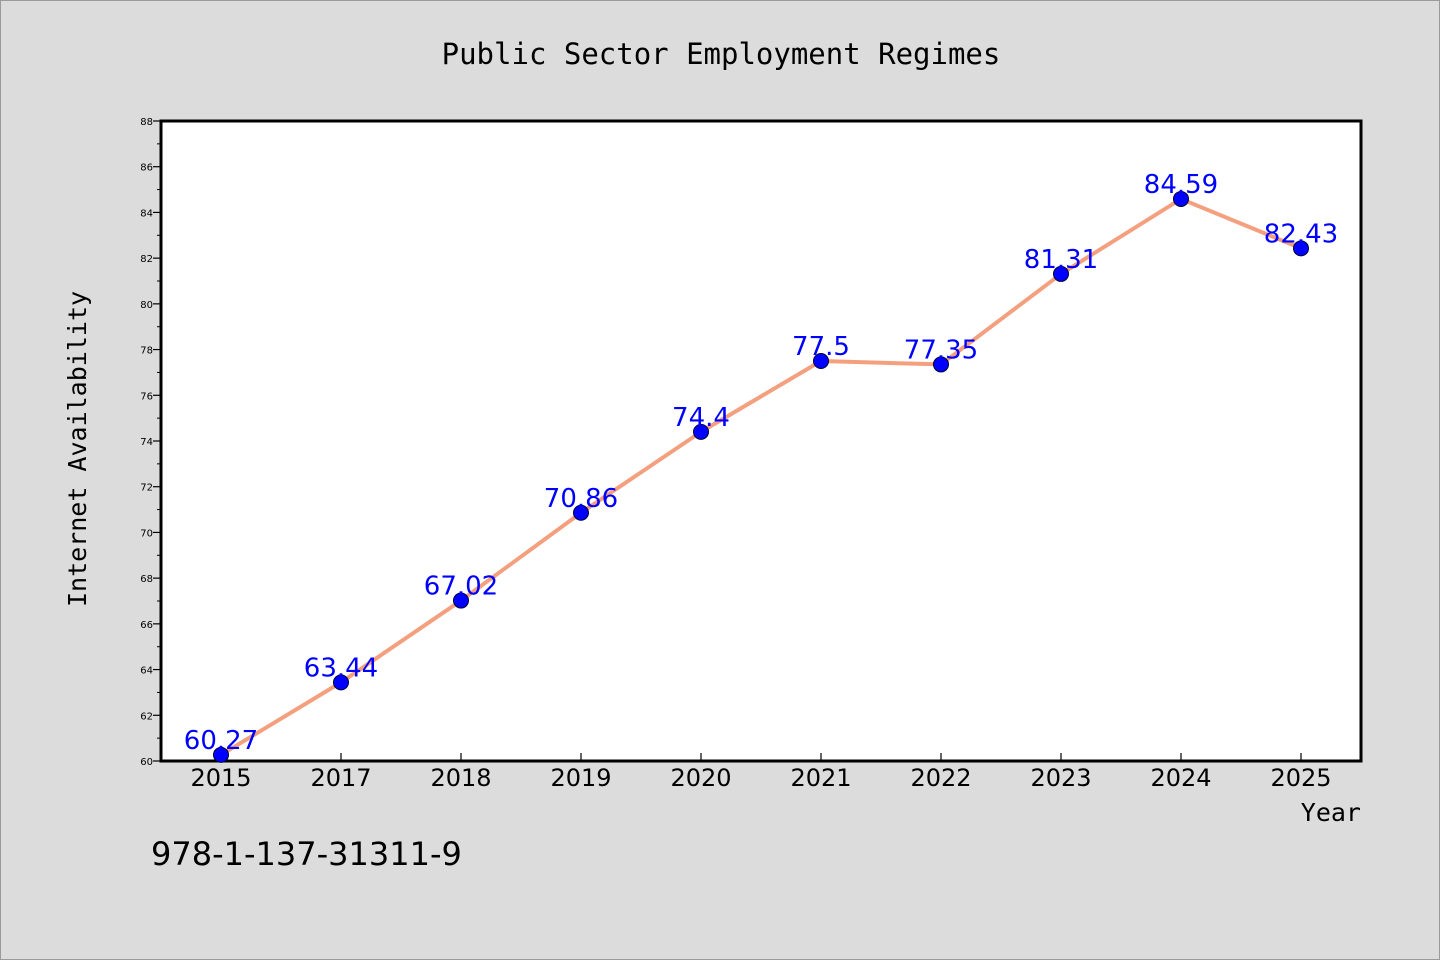 Image resolution: width=1440 pixels, height=960 pixels. What do you see at coordinates (221, 741) in the screenshot?
I see `data-label: 60.27` at bounding box center [221, 741].